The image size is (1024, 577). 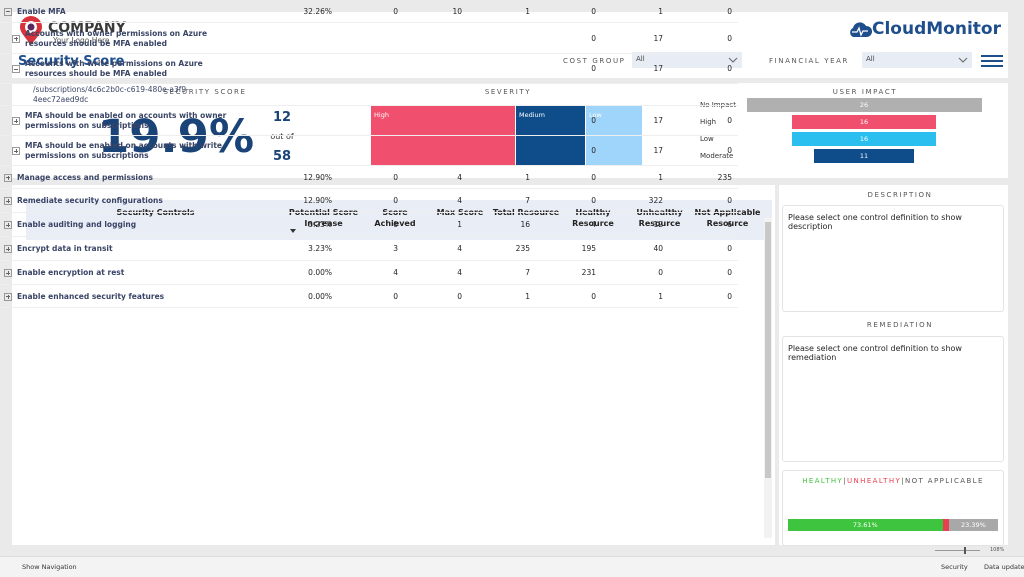 I want to click on health-segment: 73.61%, so click(x=865, y=525).